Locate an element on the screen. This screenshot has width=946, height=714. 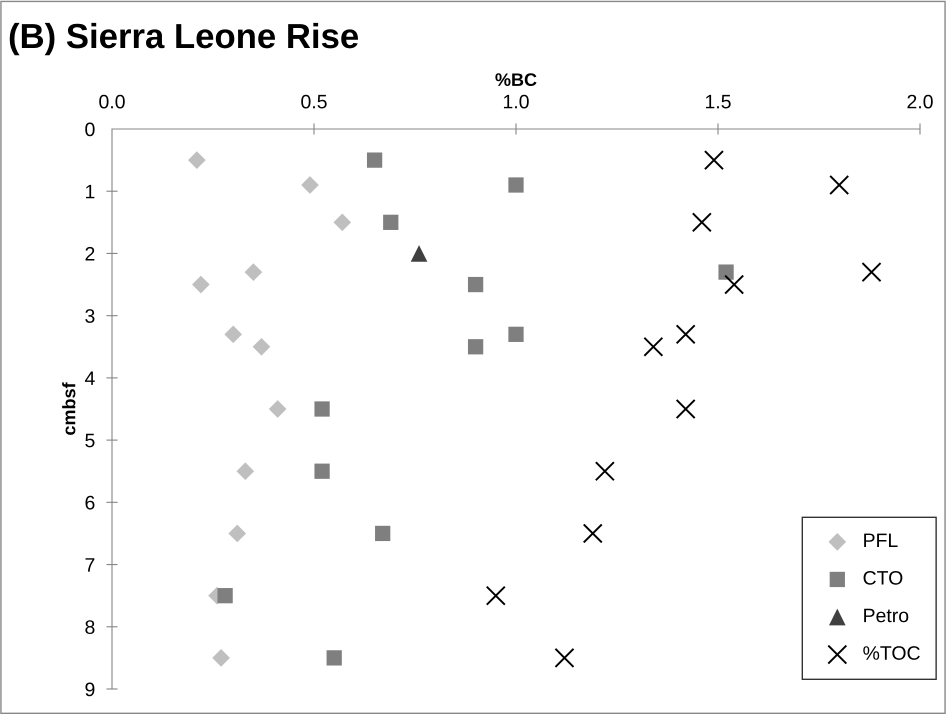
x-tick-label: 1.5 is located at coordinates (718, 101).